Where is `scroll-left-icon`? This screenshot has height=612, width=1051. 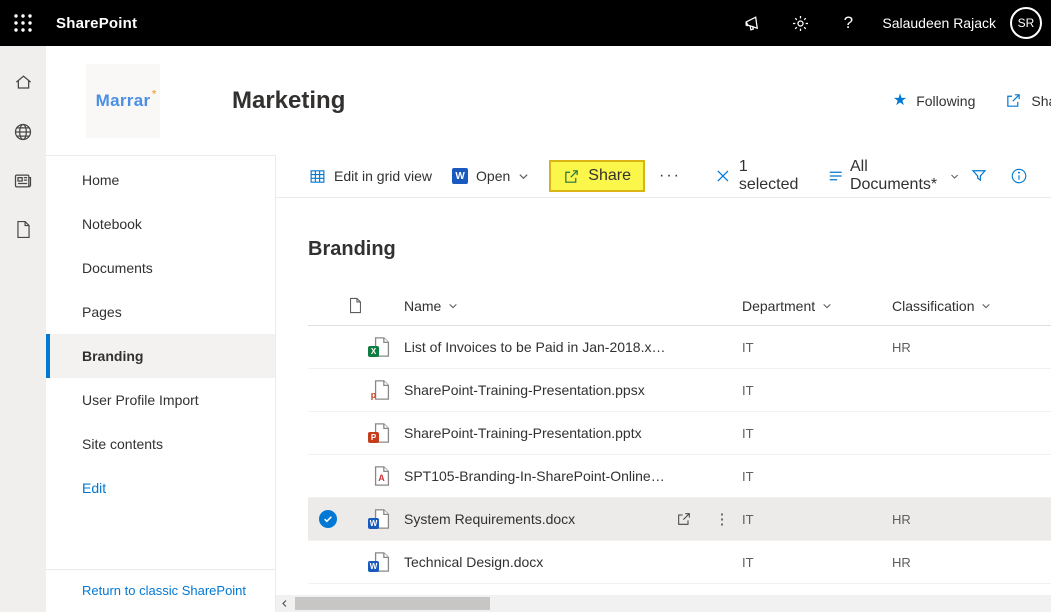
scroll-left-icon is located at coordinates (284, 603).